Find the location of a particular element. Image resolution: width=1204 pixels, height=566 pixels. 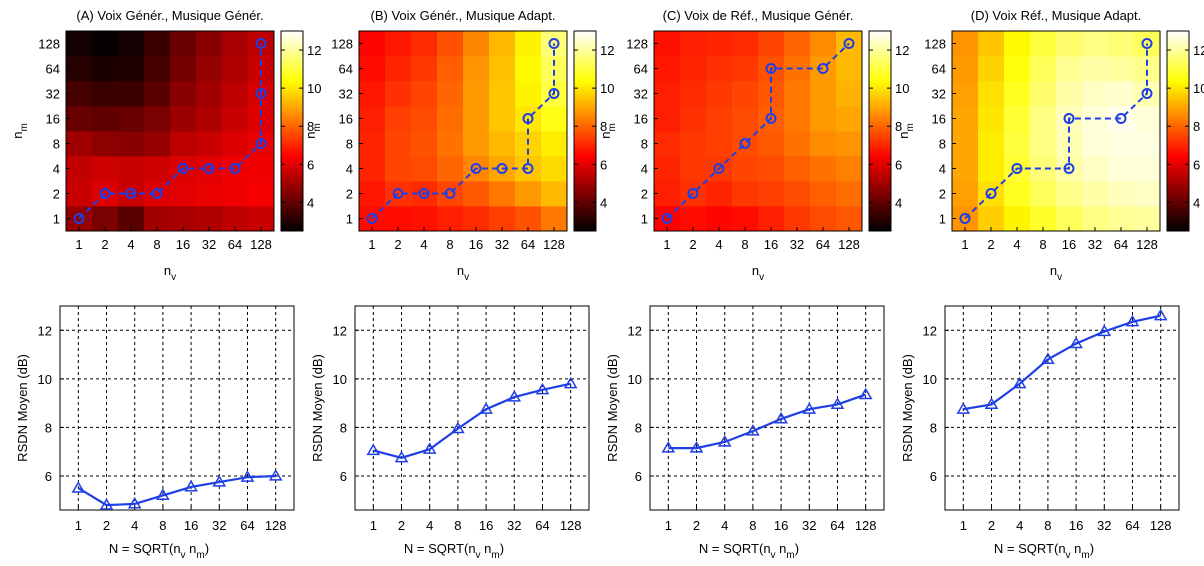

line-ytick-label: 6 is located at coordinates (48, 476).